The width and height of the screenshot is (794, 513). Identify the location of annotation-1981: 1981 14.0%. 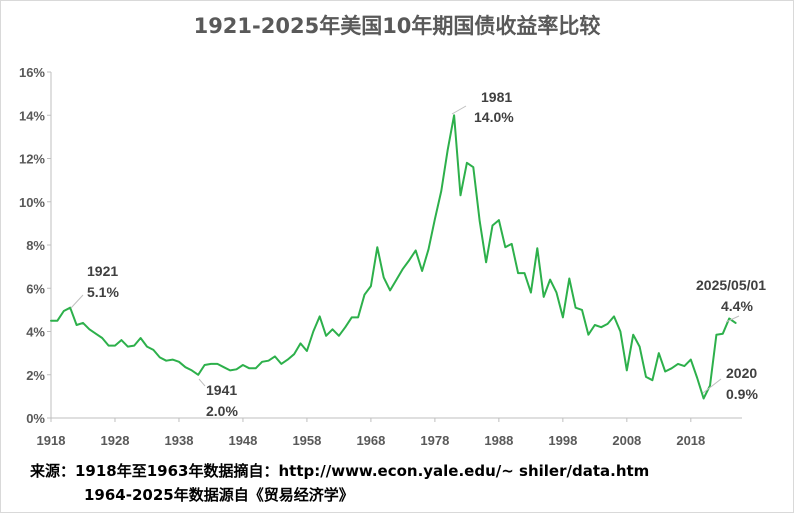
(482, 107).